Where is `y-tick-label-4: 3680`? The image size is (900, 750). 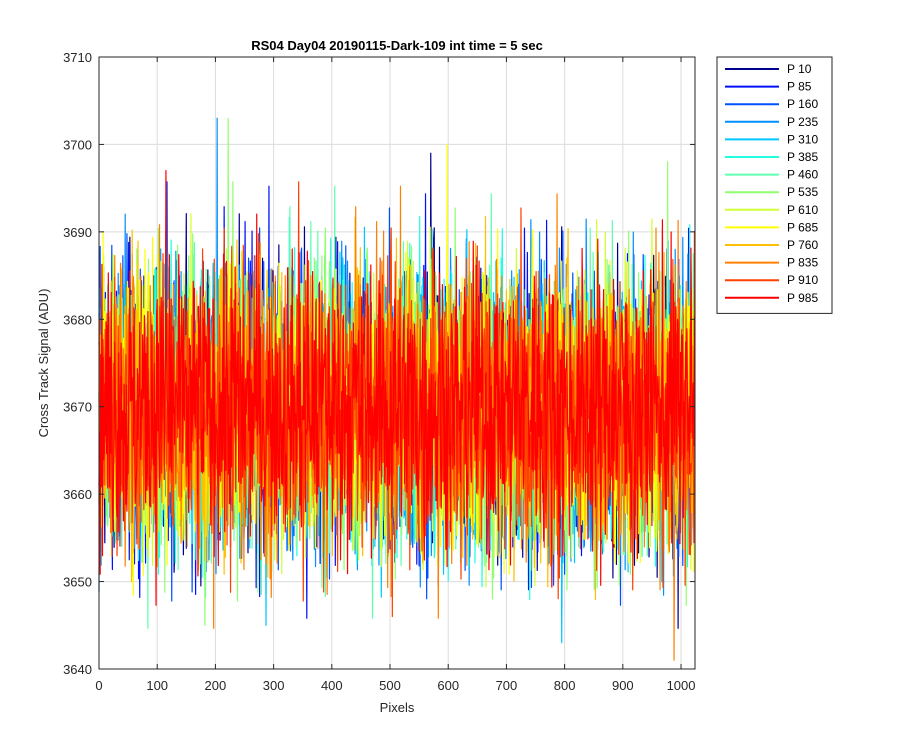
y-tick-label-4: 3680 is located at coordinates (77, 319).